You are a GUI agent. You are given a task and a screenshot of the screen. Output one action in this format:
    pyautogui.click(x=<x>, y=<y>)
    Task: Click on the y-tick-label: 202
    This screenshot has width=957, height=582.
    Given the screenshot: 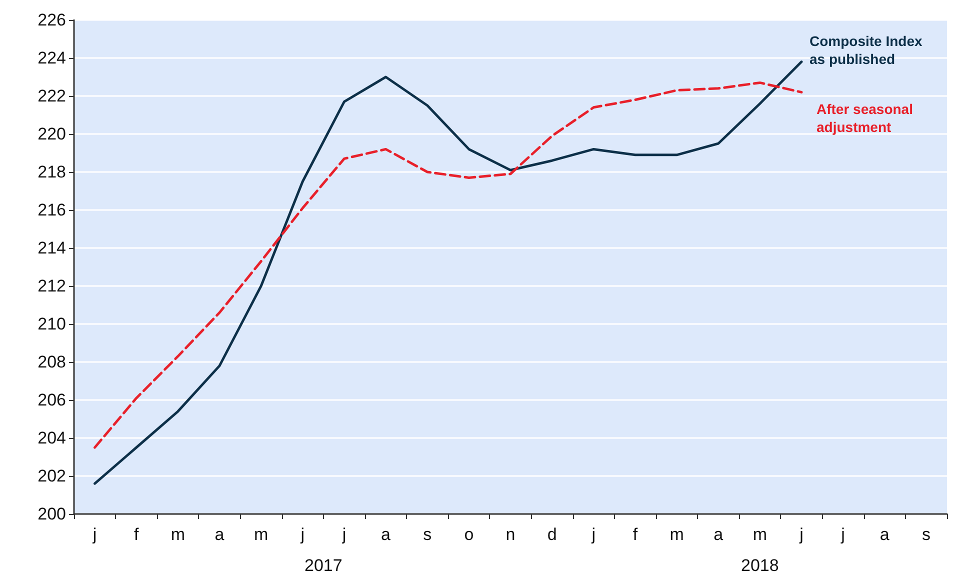 What is the action you would take?
    pyautogui.click(x=52, y=476)
    